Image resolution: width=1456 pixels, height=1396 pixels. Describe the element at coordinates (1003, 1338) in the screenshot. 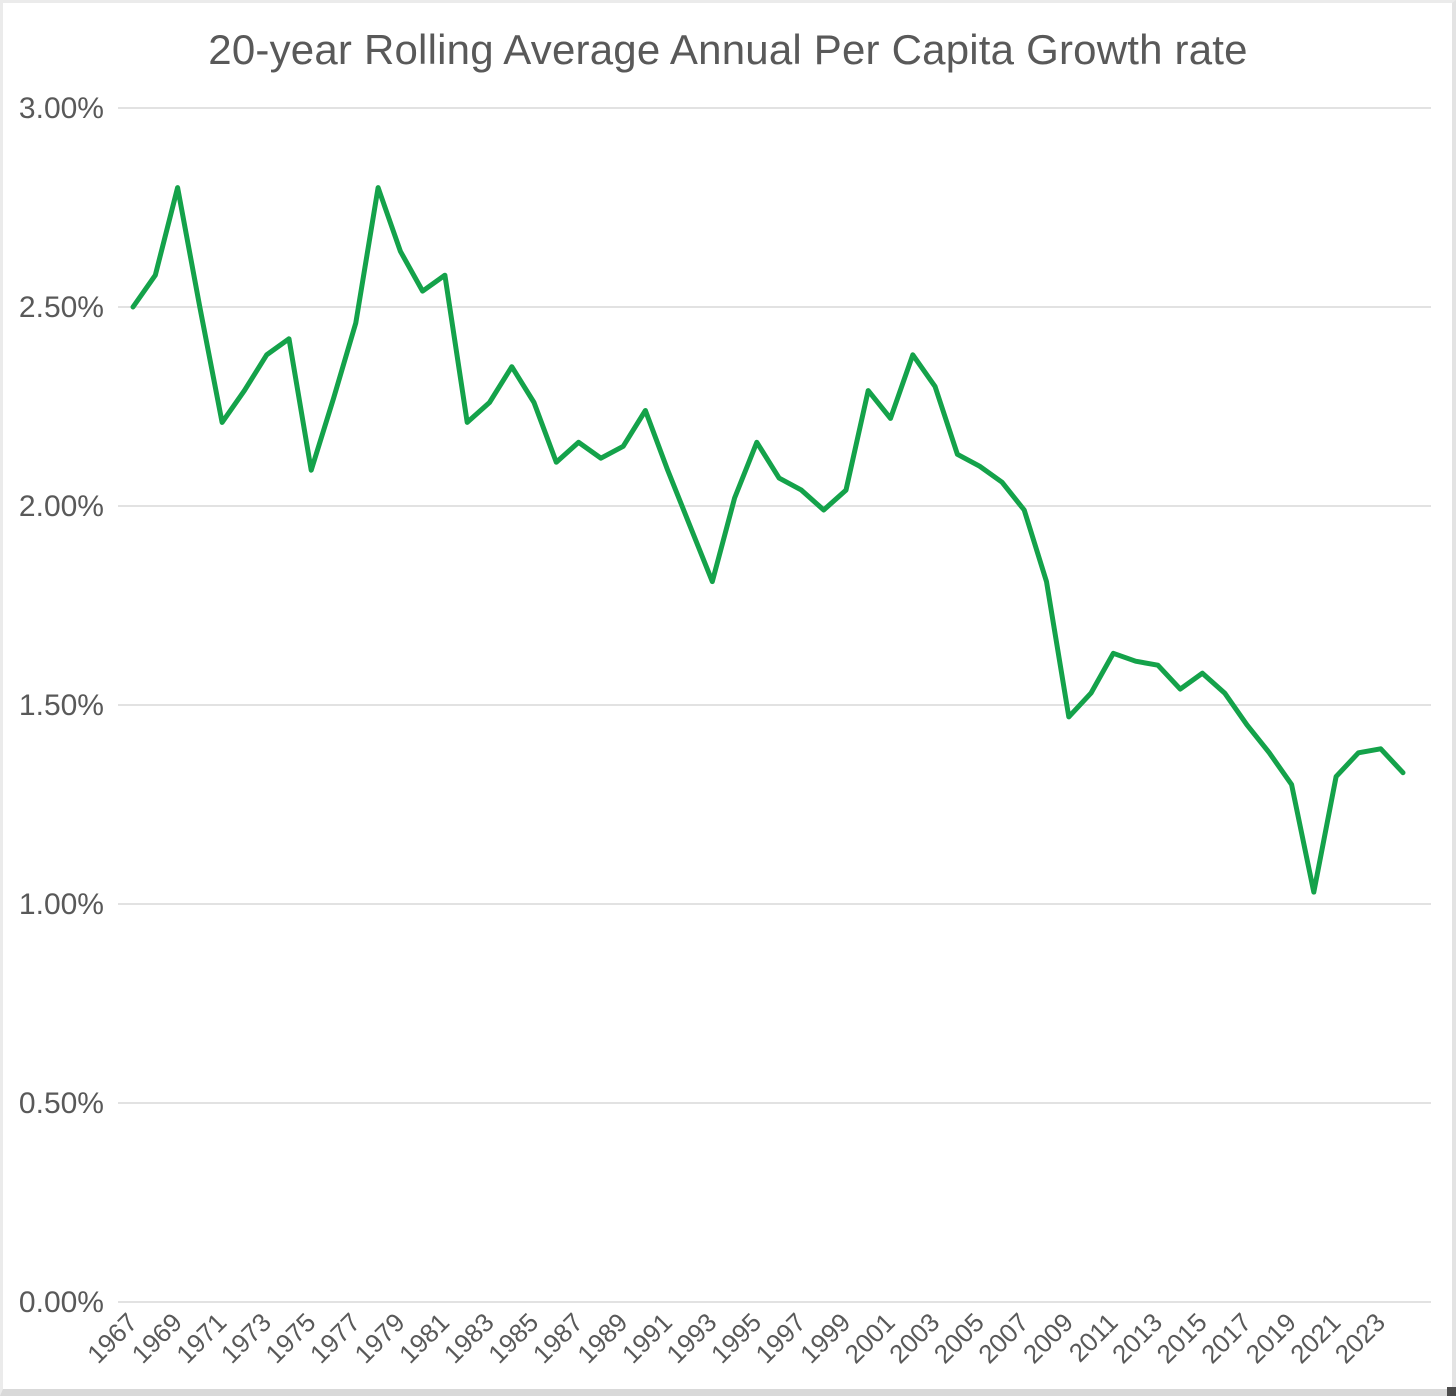

I see `x-axis-tick-label: 2007` at that location.